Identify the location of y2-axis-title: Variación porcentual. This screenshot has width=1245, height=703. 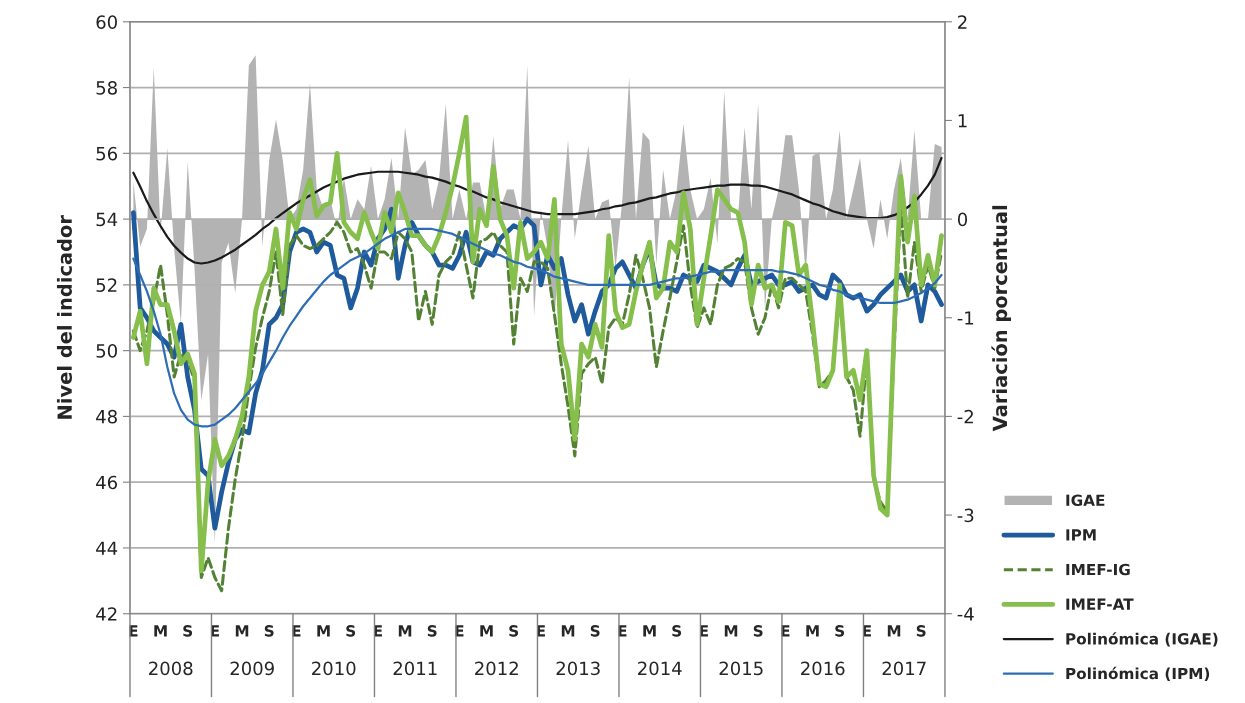
(1001, 318).